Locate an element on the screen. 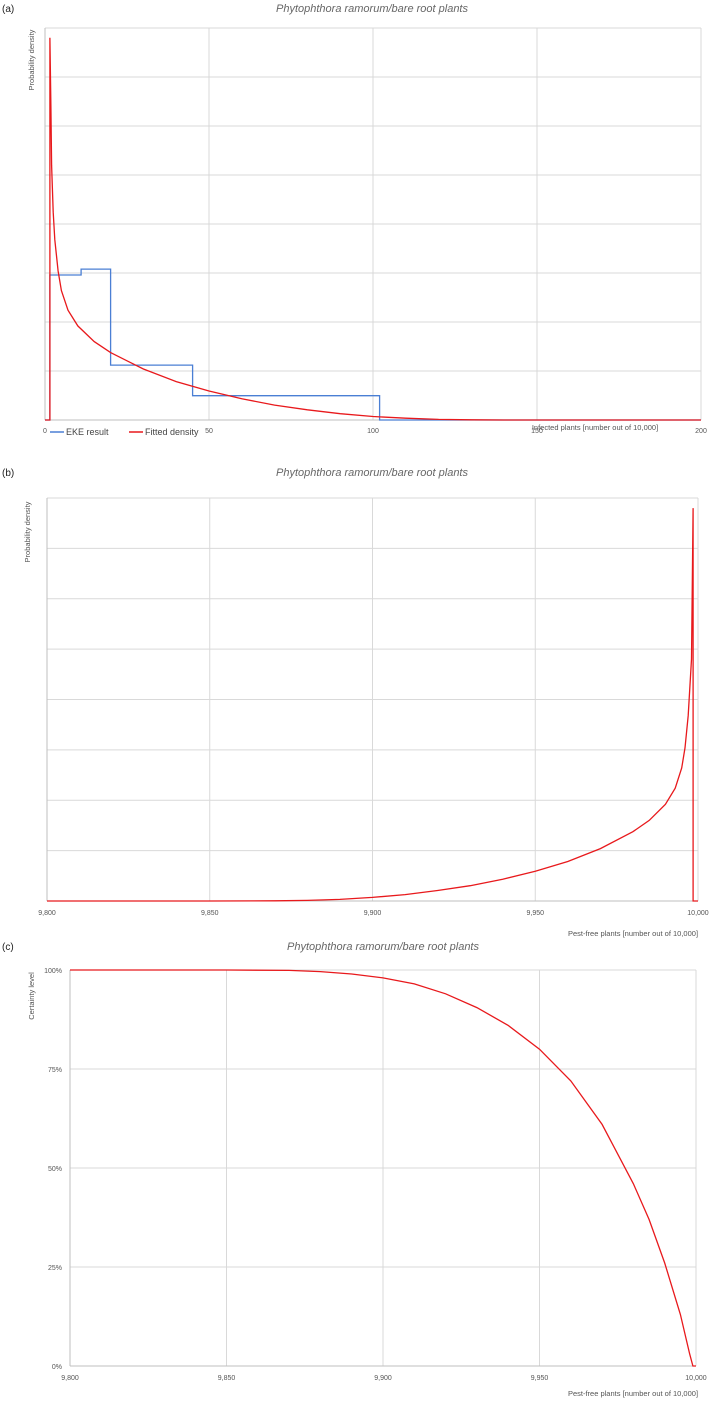  x-tick-label: 150 is located at coordinates (537, 431).